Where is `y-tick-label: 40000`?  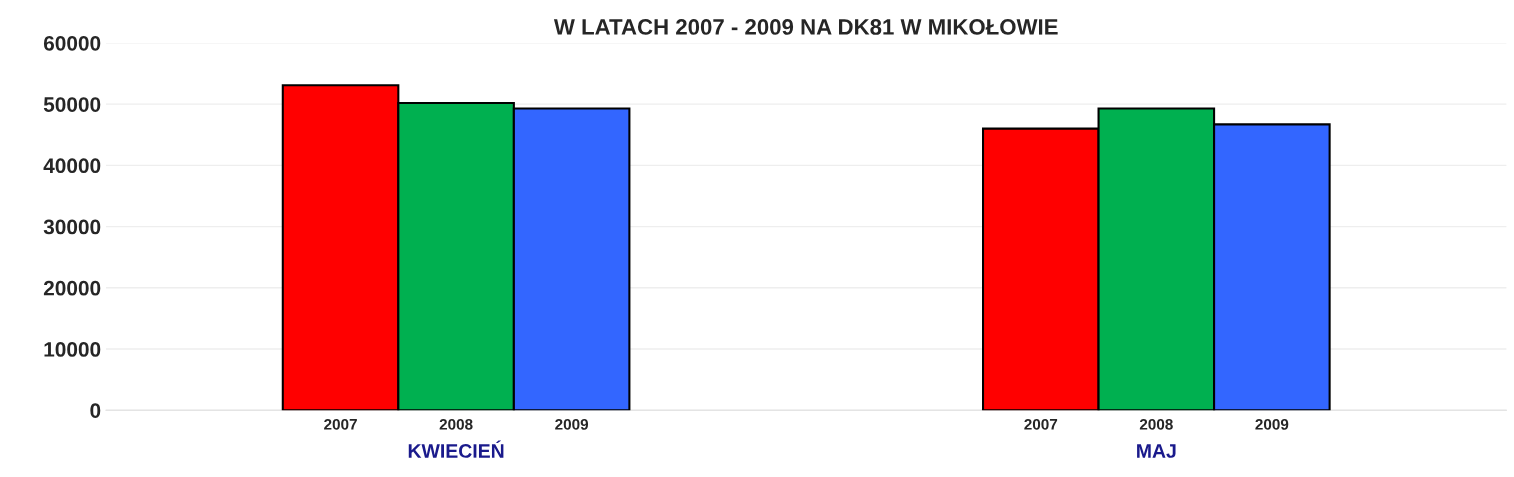
y-tick-label: 40000 is located at coordinates (72, 166).